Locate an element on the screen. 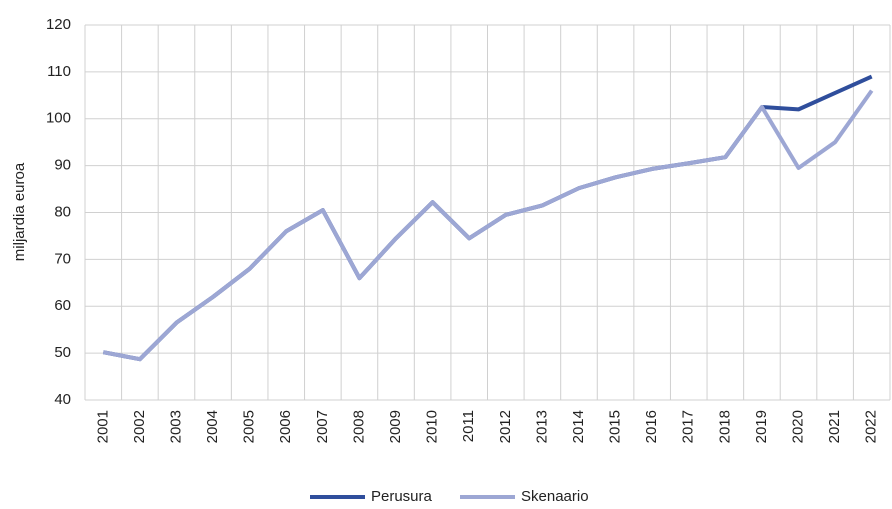 This screenshot has width=892, height=509. x-tick-label: 2019 is located at coordinates (761, 426).